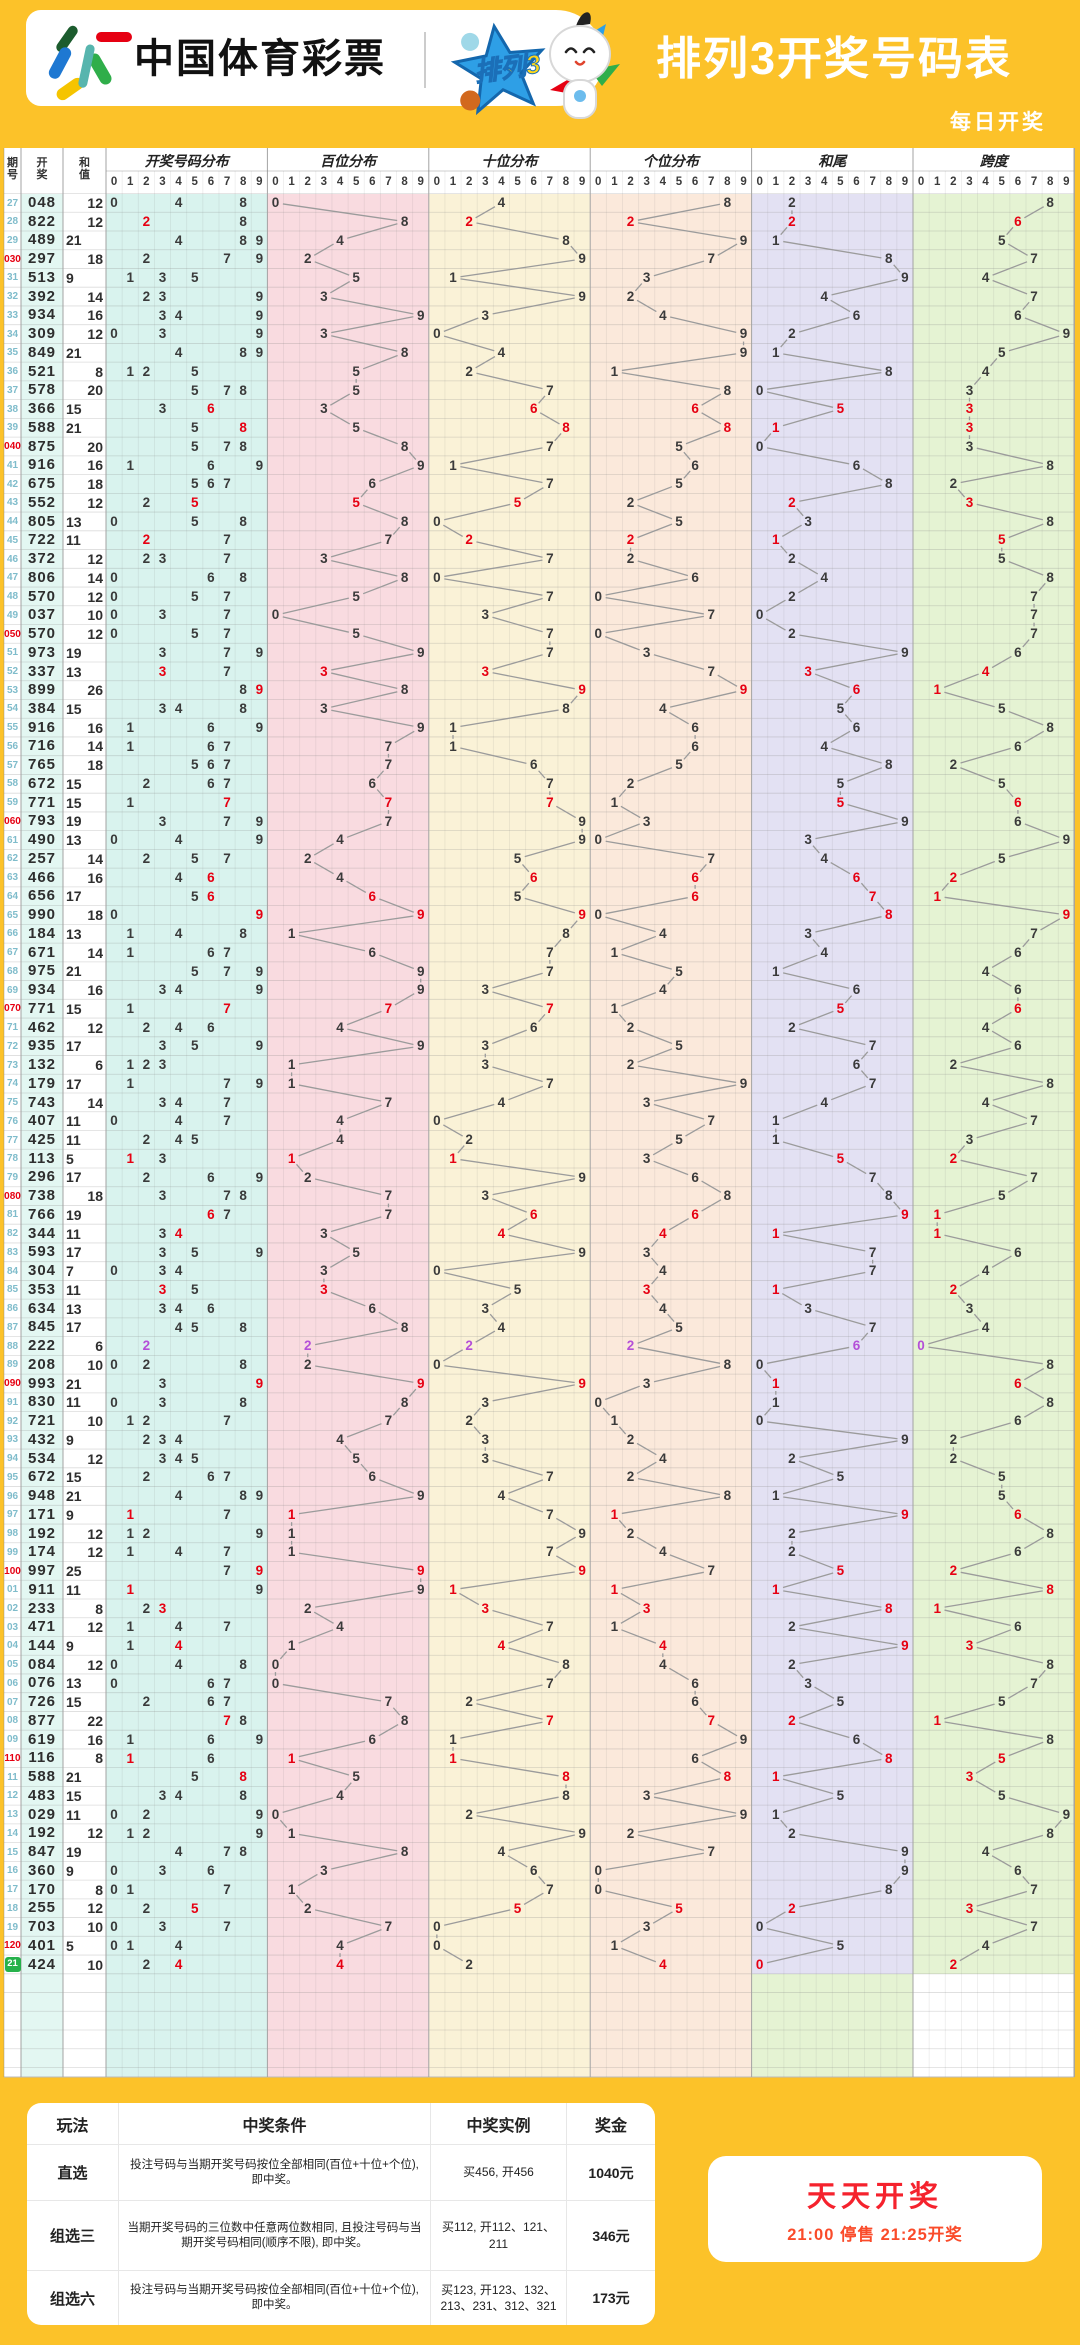 This screenshot has width=1080, height=2345. What do you see at coordinates (275, 2173) in the screenshot?
I see `win-condition: 投注号码与当期开奖号码按位全部相同(百位+十位+个位),即中奖。` at bounding box center [275, 2173].